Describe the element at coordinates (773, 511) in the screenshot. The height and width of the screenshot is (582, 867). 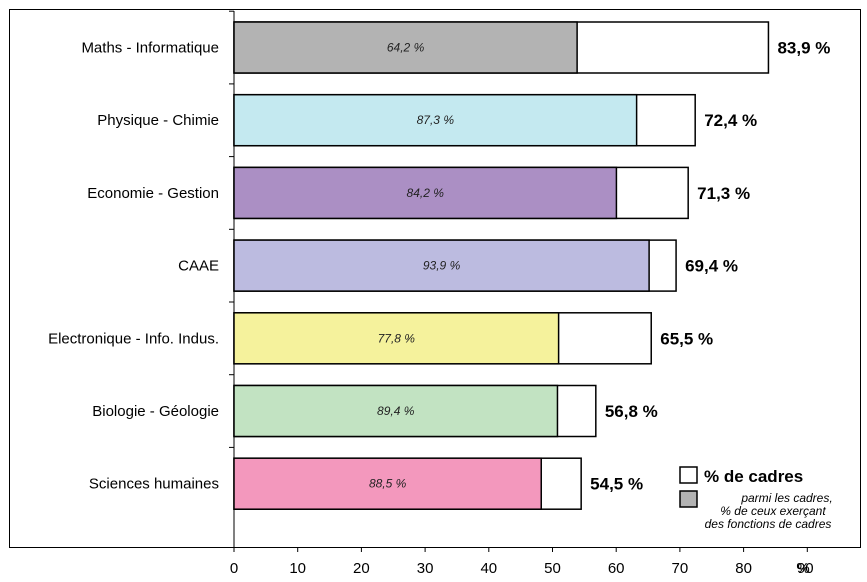
I see `legend-label-fonctions-line-2: % de ceux exerçant` at that location.